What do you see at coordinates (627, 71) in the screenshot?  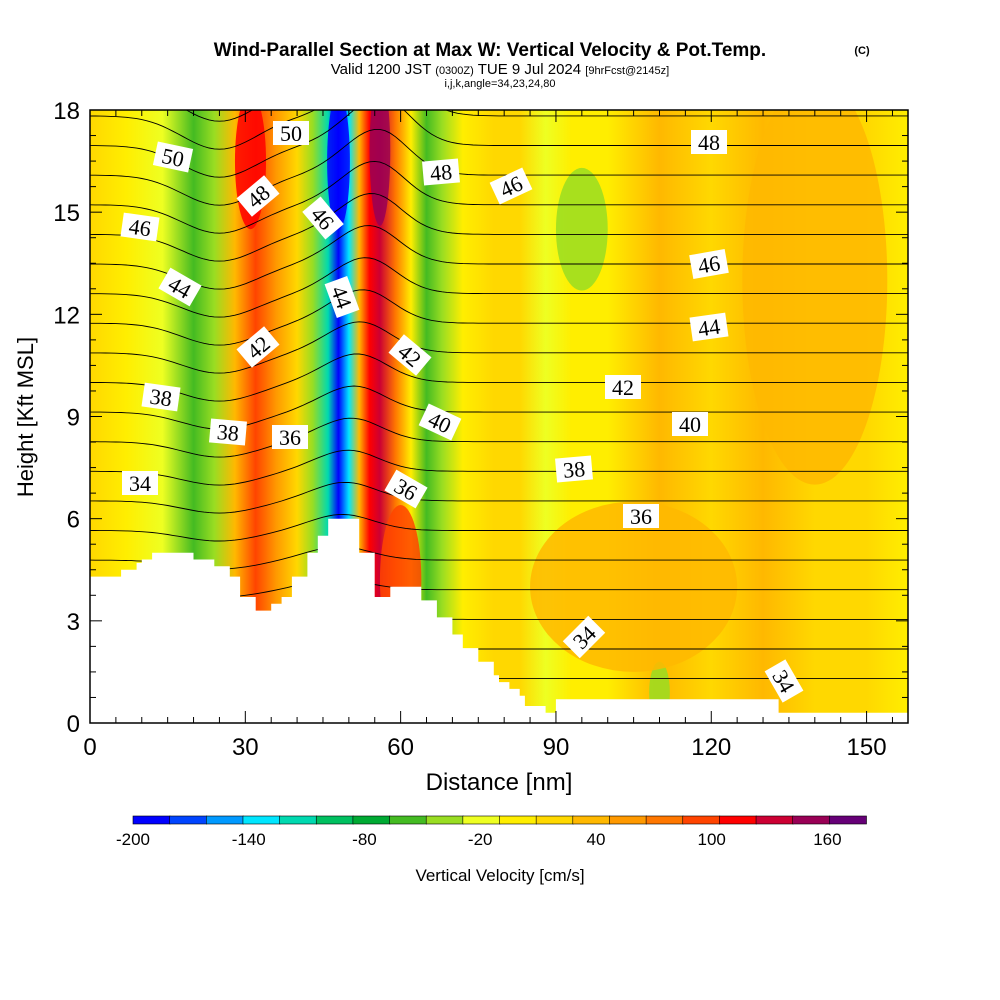 I see `subtitle-fcst: [9hrFcst@2145z]` at bounding box center [627, 71].